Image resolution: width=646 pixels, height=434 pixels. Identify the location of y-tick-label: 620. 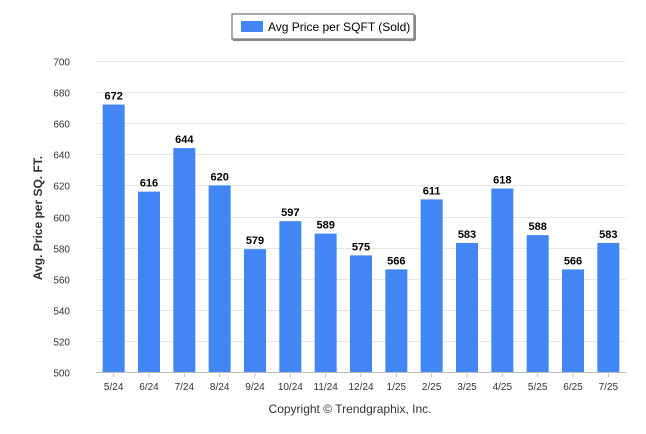
(61, 187).